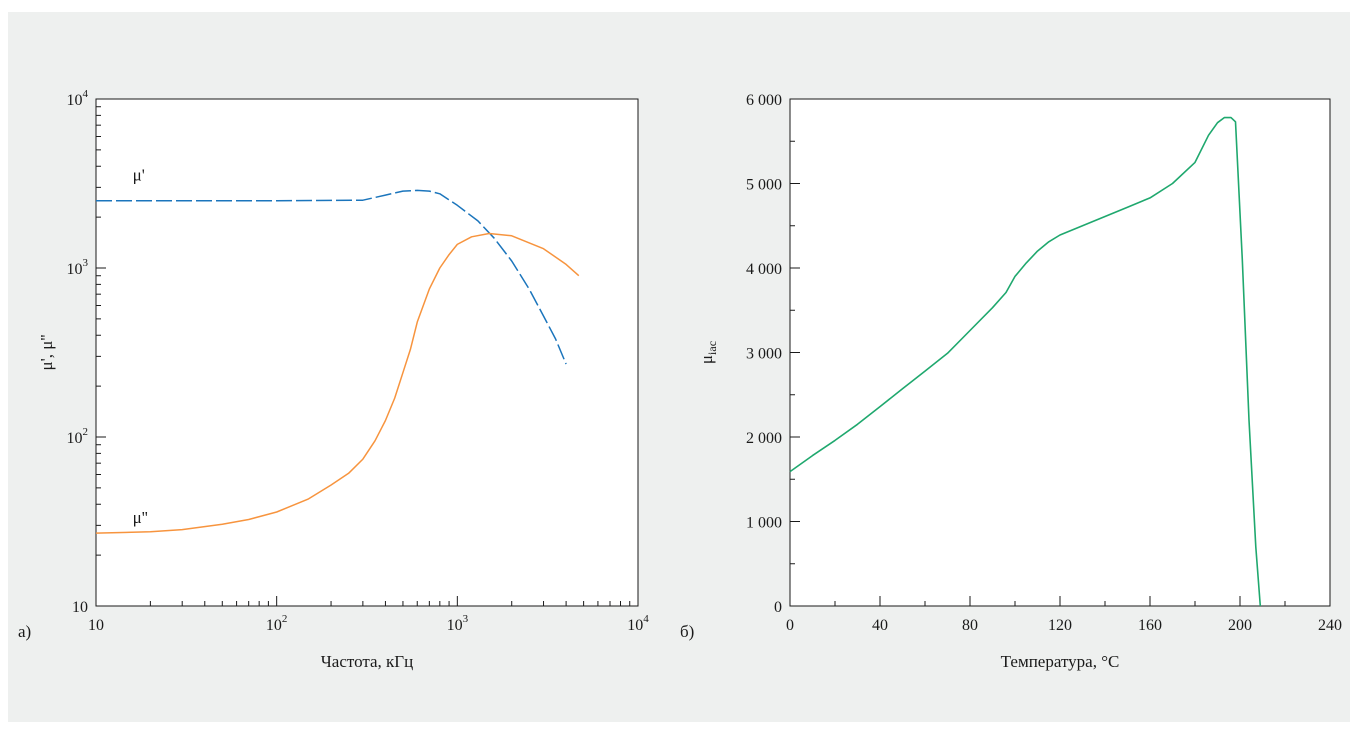 The height and width of the screenshot is (730, 1359). What do you see at coordinates (1150, 625) in the screenshot?
I see `x-tick-label: 160` at bounding box center [1150, 625].